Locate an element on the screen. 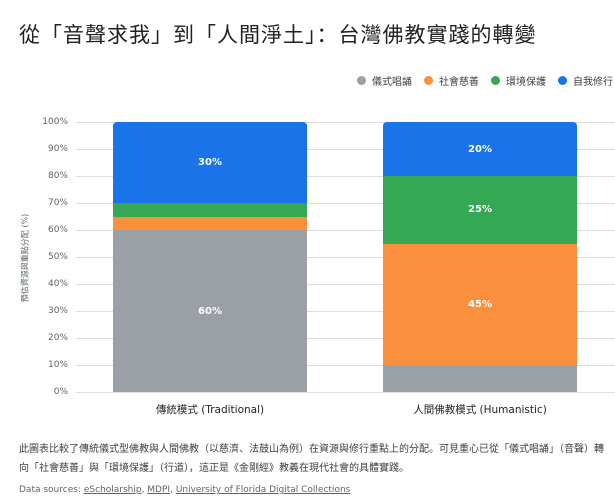  segment-ritual: 60% is located at coordinates (210, 311).